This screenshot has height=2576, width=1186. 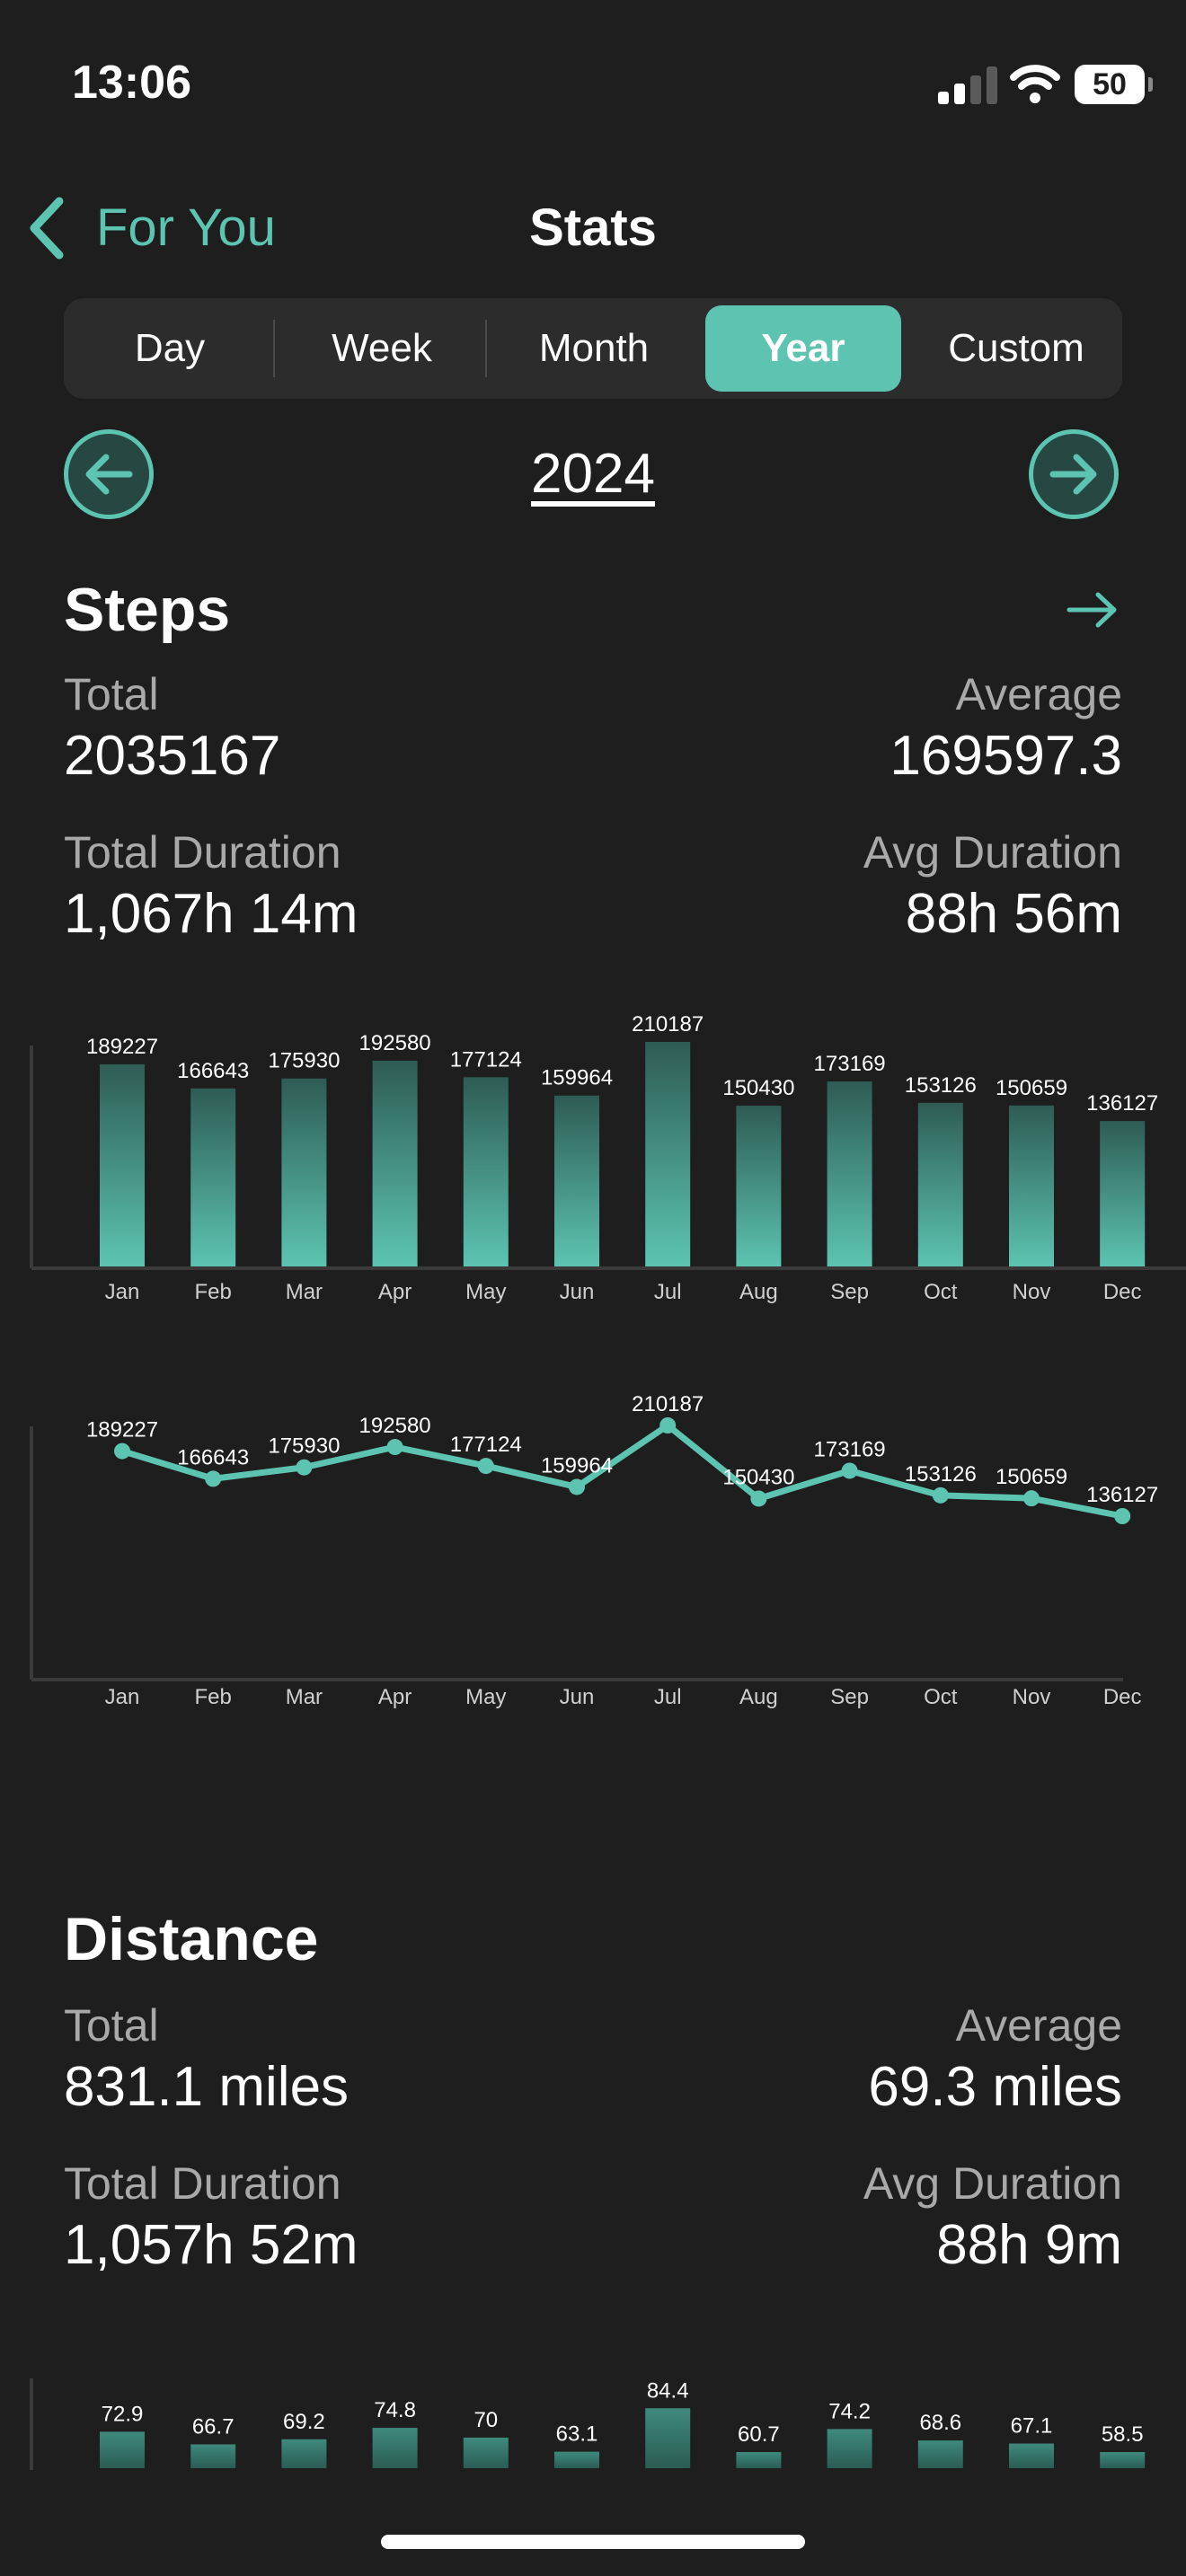 What do you see at coordinates (131, 83) in the screenshot?
I see `status-time: 13:06` at bounding box center [131, 83].